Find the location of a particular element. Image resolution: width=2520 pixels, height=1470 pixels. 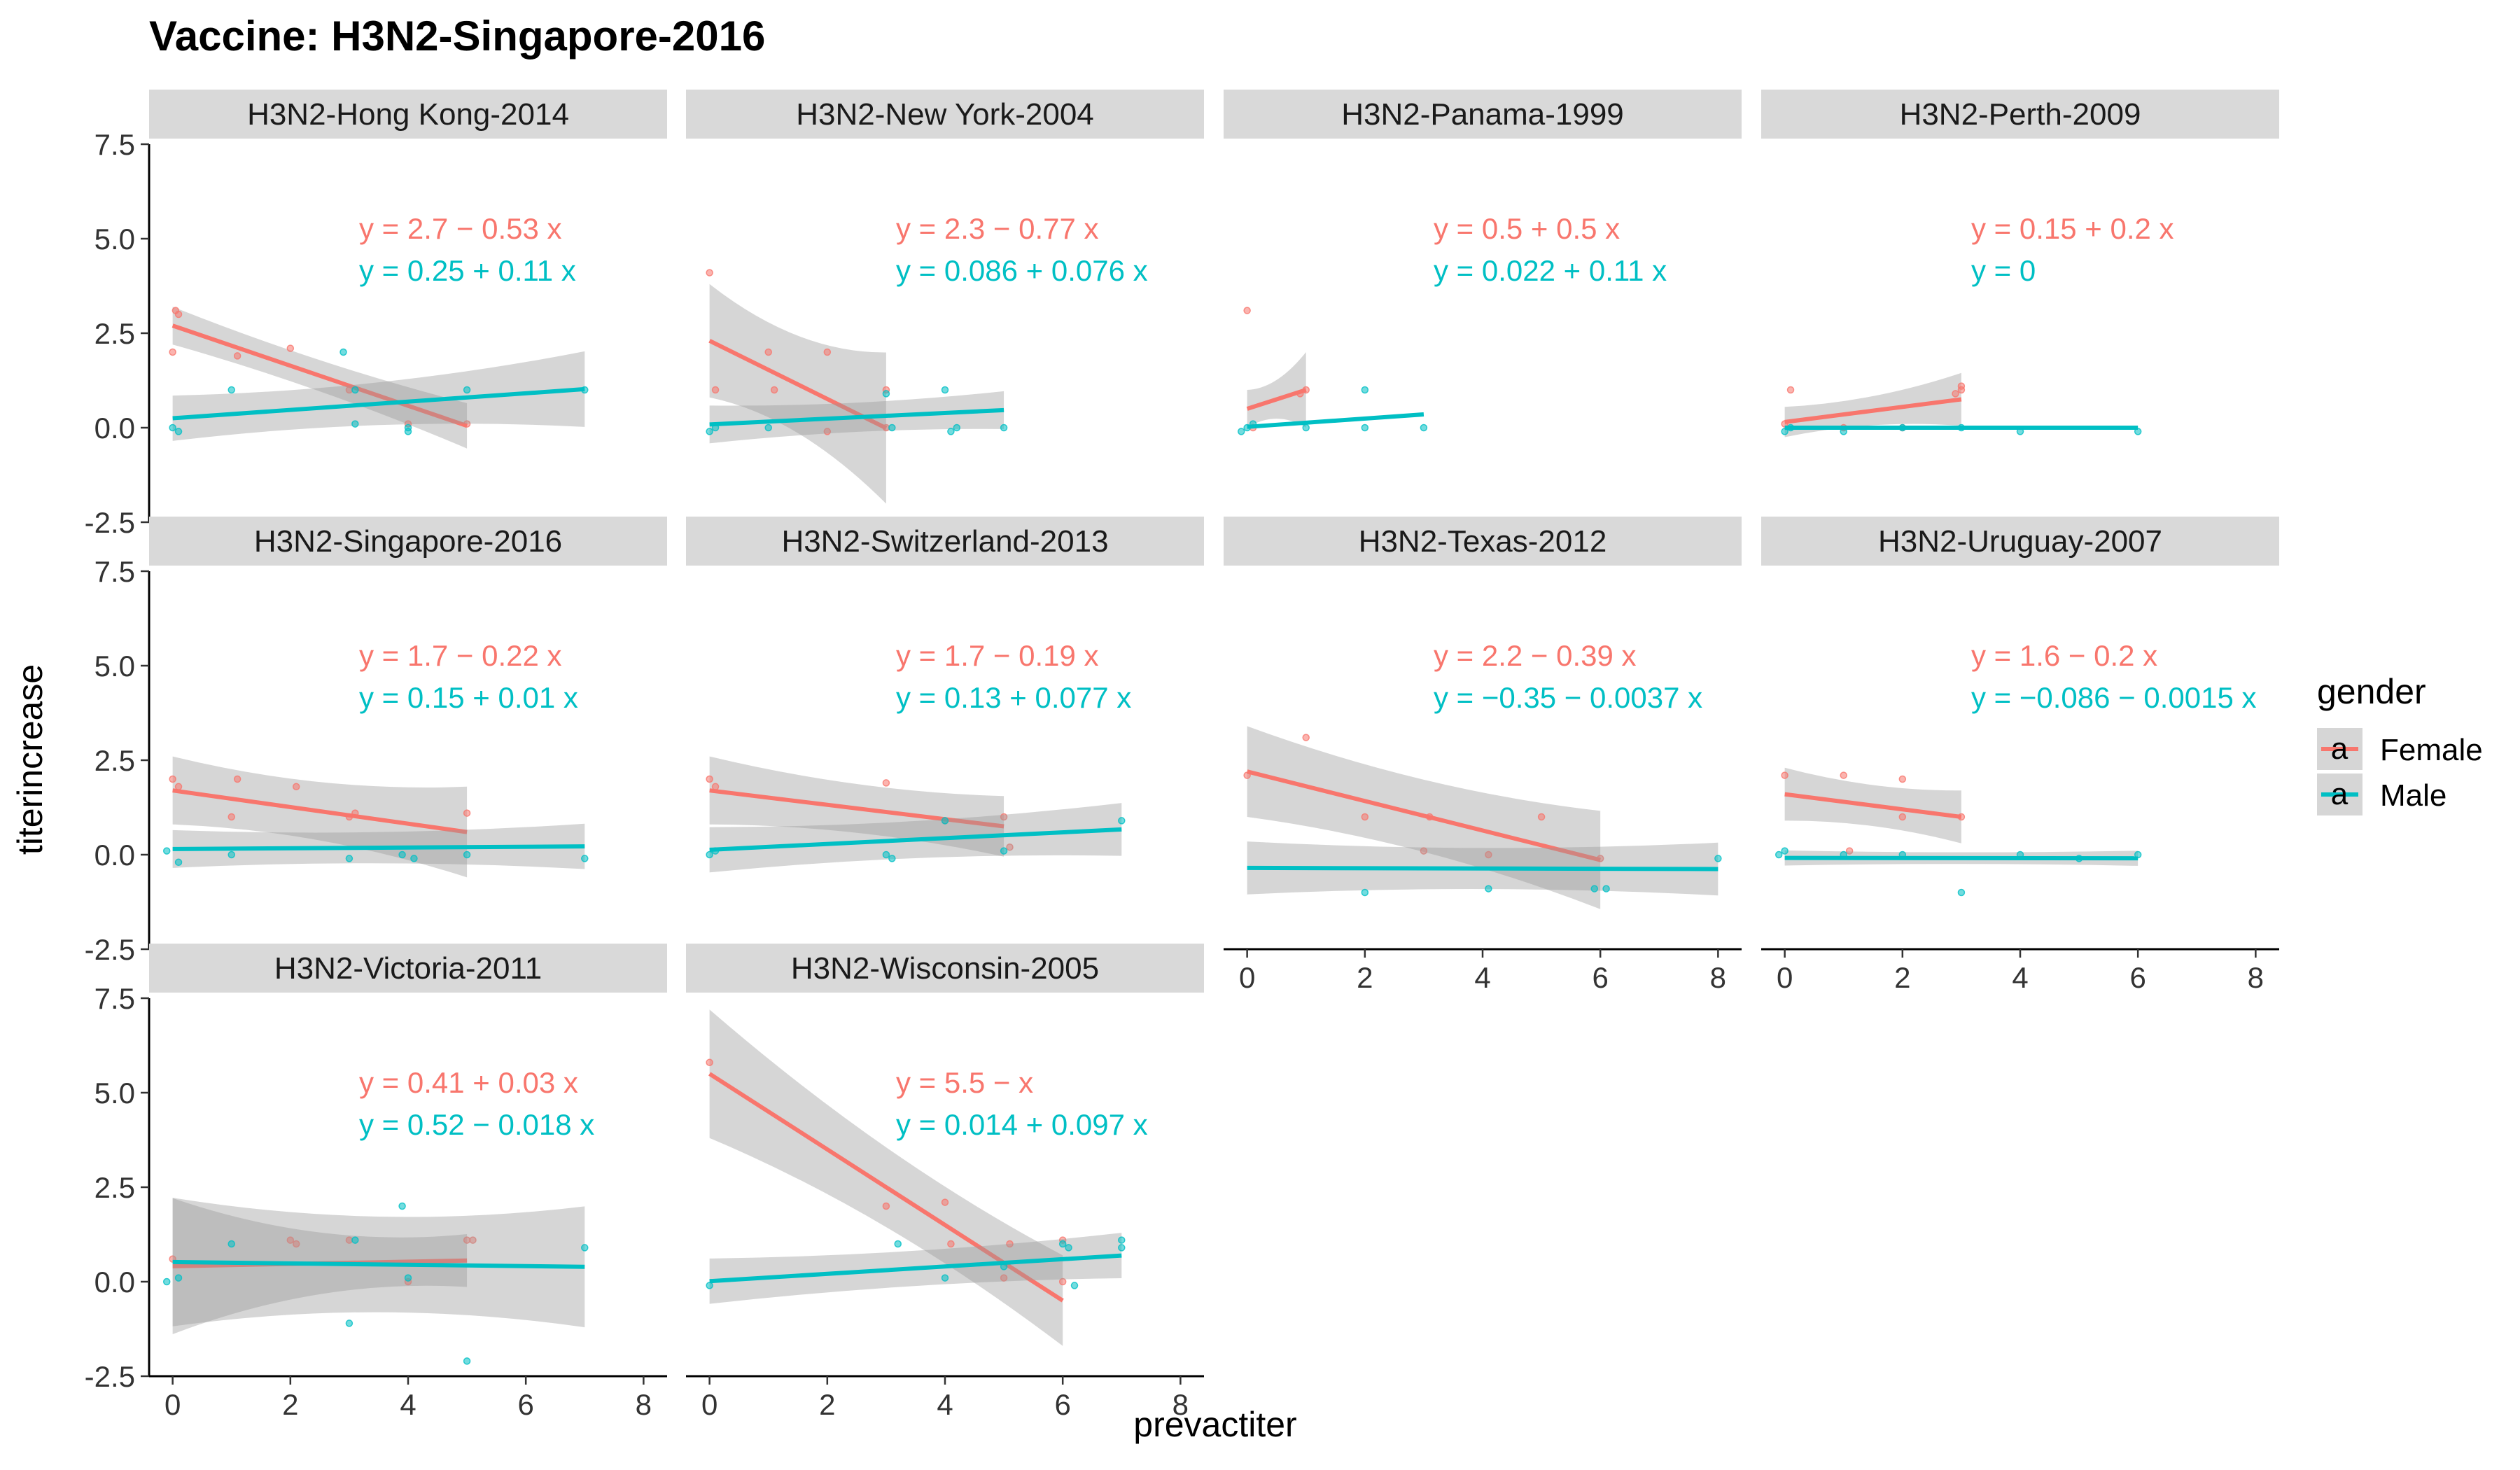

legend-label: Male is located at coordinates (2413, 795).